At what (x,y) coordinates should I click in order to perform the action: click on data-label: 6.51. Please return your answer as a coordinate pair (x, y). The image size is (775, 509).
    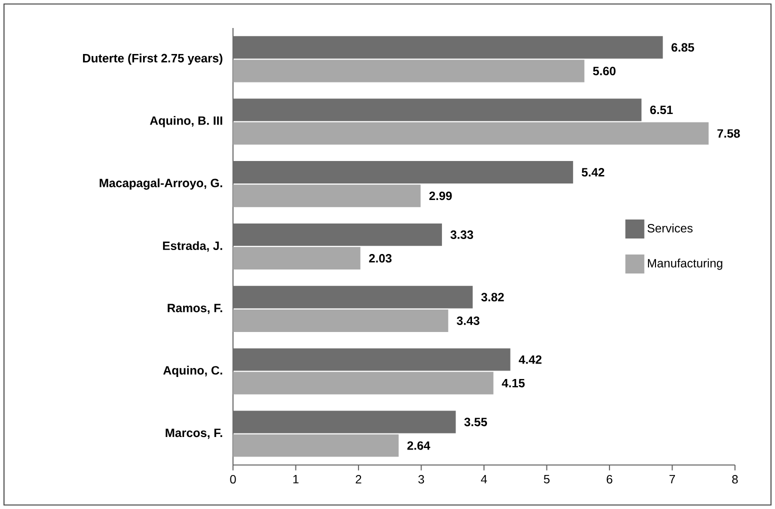
    Looking at the image, I should click on (661, 110).